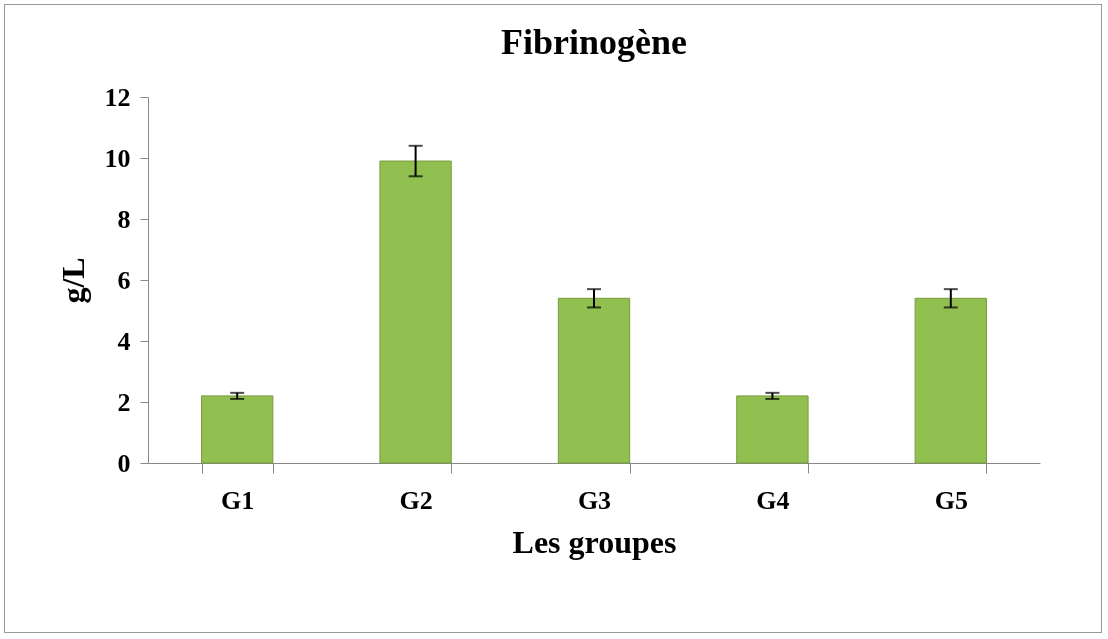 The image size is (1108, 639). Describe the element at coordinates (124, 280) in the screenshot. I see `y-tick-label: 6` at that location.